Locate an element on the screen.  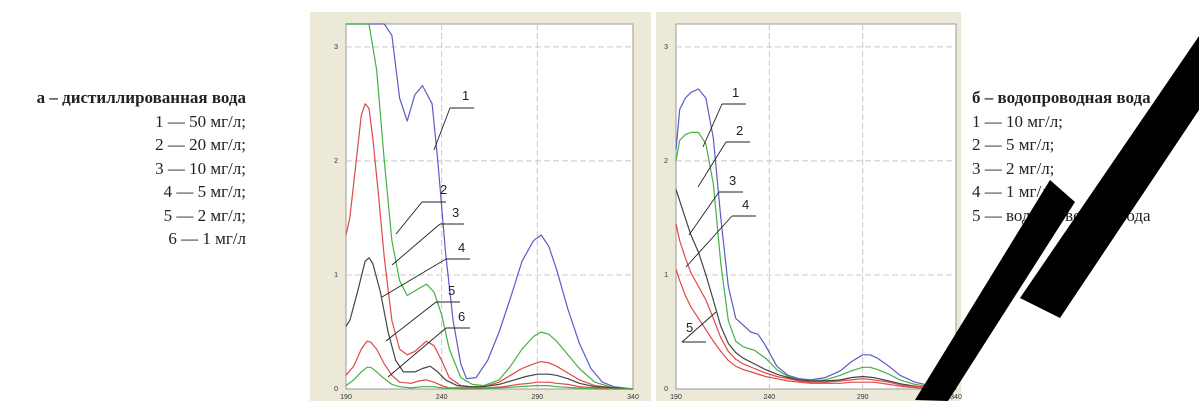
legend-b-title: б – водопроводная вода is located at coordinates (1061, 97).